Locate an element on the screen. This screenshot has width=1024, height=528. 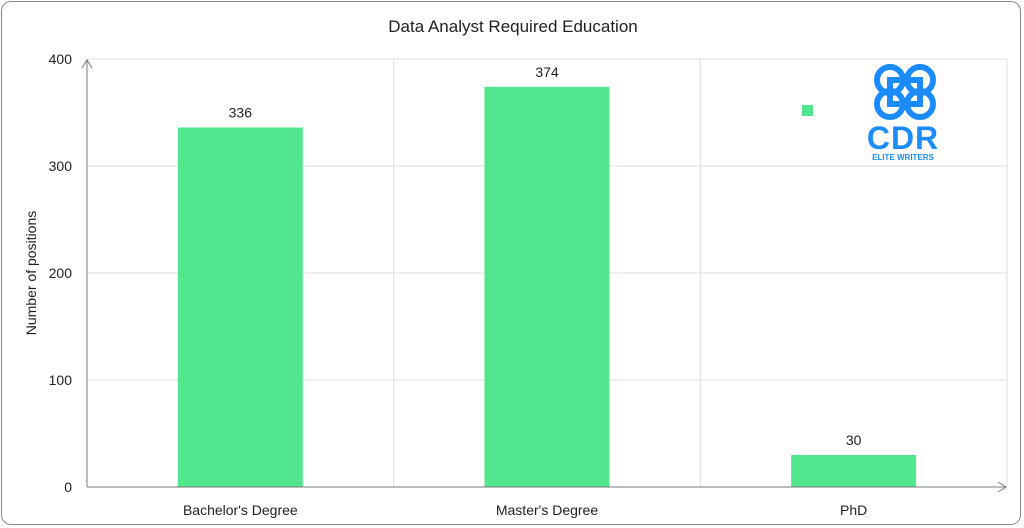
legend-swatch is located at coordinates (807, 110).